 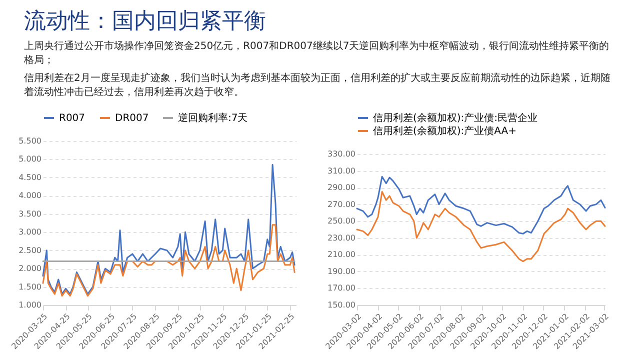 I want to click on y-tick-label: 270.00, so click(x=342, y=204).